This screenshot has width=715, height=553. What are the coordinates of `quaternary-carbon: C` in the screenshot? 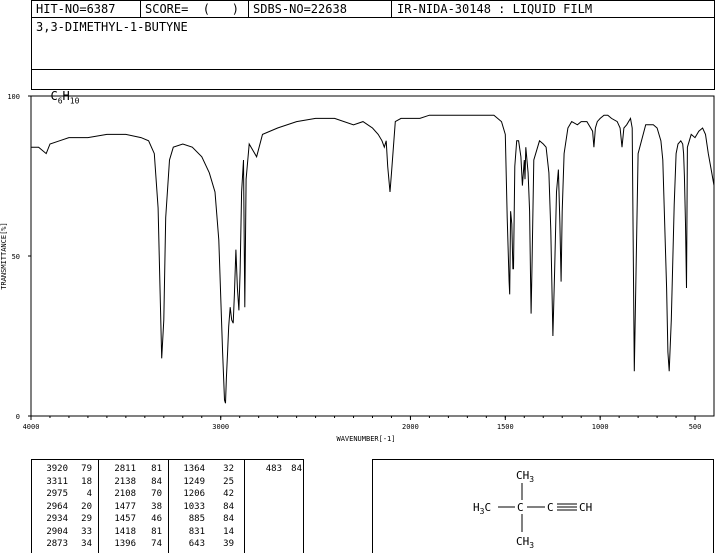 It's located at (520, 507).